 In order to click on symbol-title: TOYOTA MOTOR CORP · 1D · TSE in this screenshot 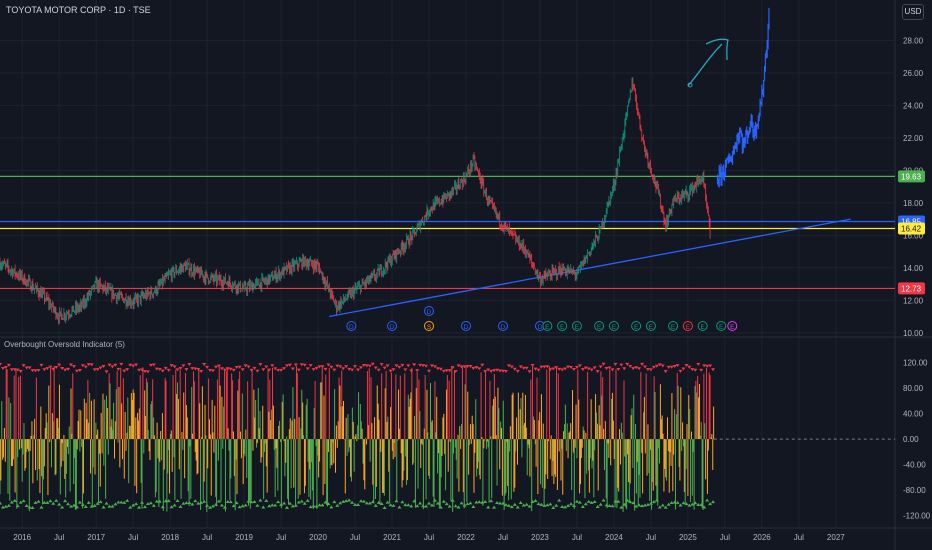, I will do `click(78, 10)`.